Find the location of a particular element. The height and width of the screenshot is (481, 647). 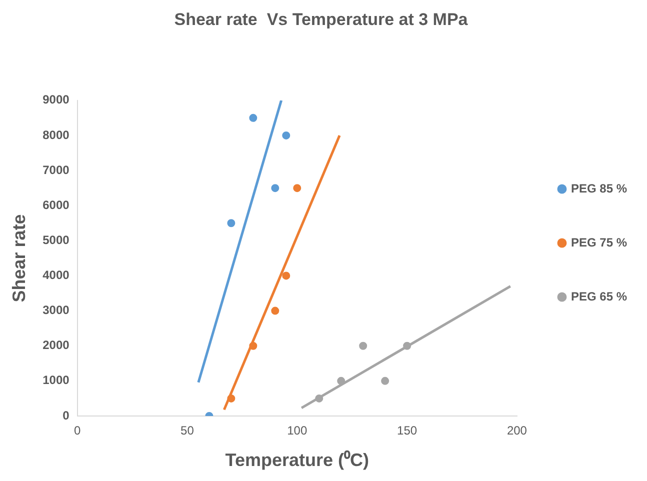

y-tick-label: 3000 is located at coordinates (56, 310).